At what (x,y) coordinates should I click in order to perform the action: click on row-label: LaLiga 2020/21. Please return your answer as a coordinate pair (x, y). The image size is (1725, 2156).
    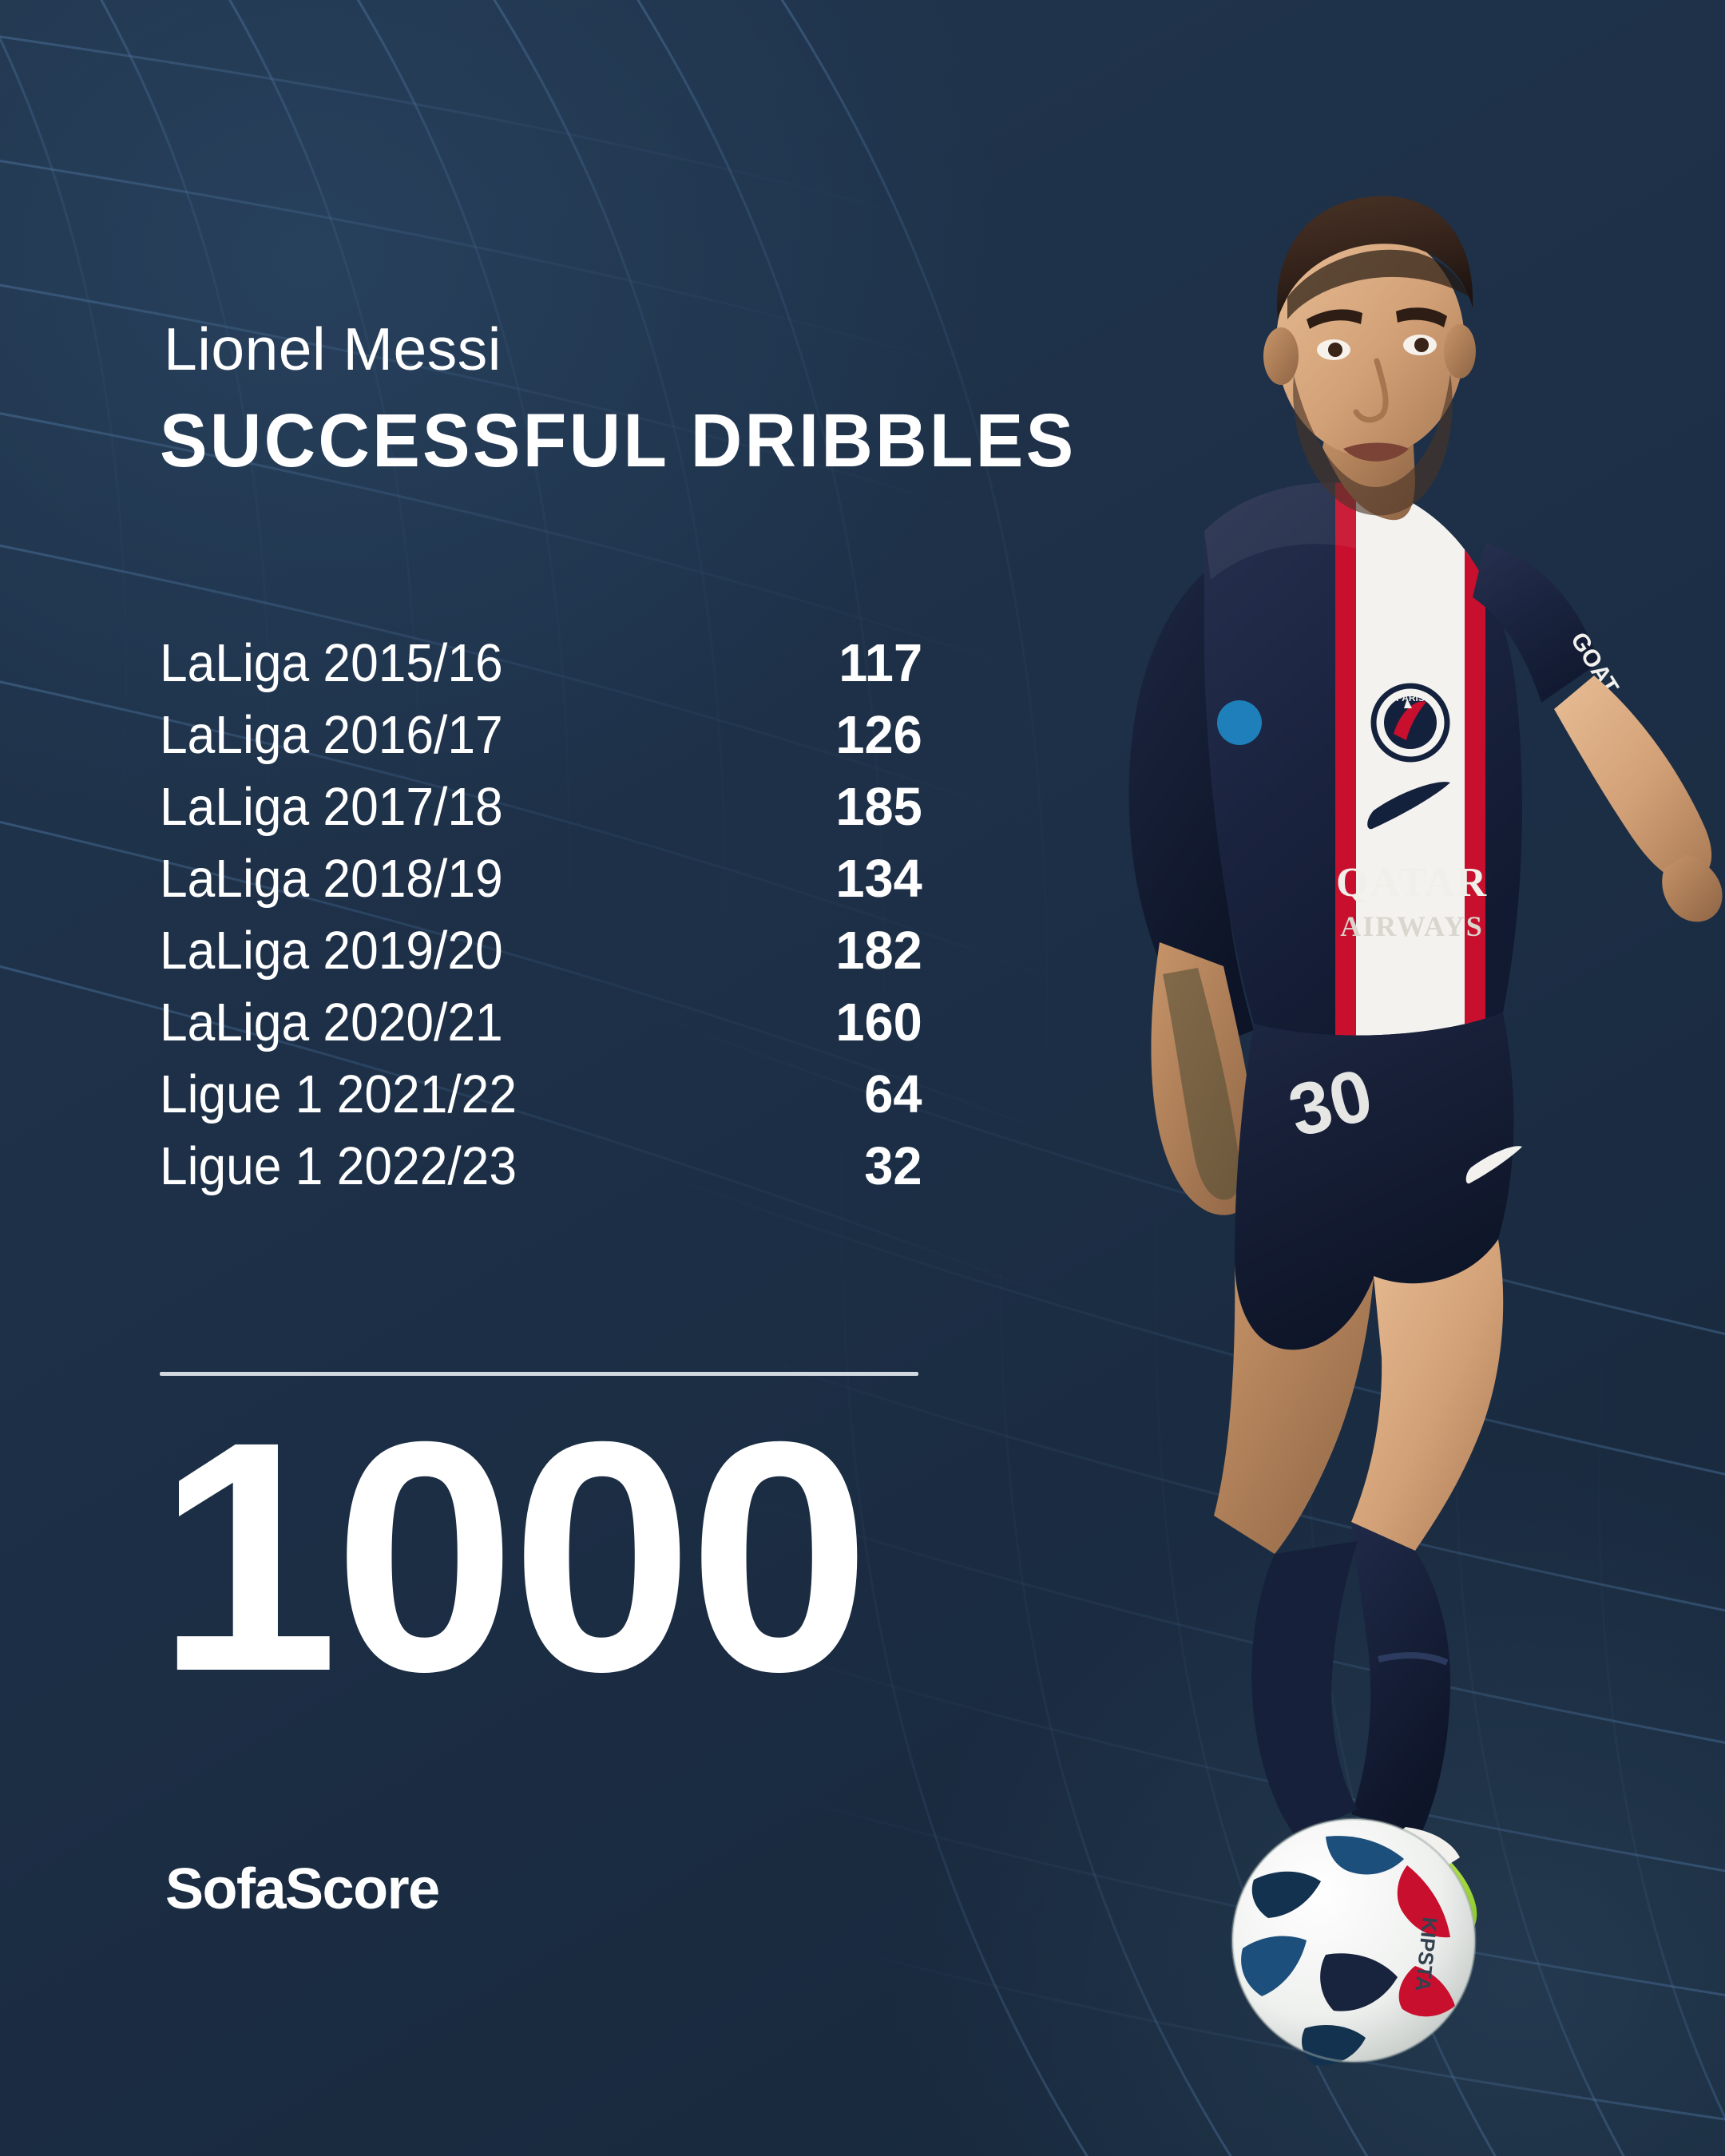
    Looking at the image, I should click on (332, 1022).